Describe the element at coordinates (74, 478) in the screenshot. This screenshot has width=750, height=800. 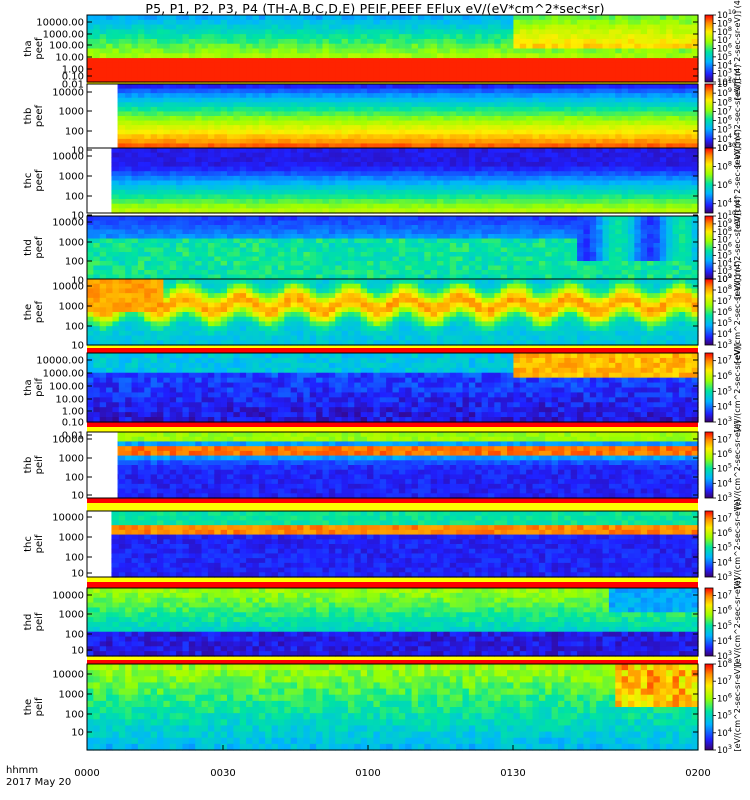
I see `panel-thb-peif-ytick-2: 100` at that location.